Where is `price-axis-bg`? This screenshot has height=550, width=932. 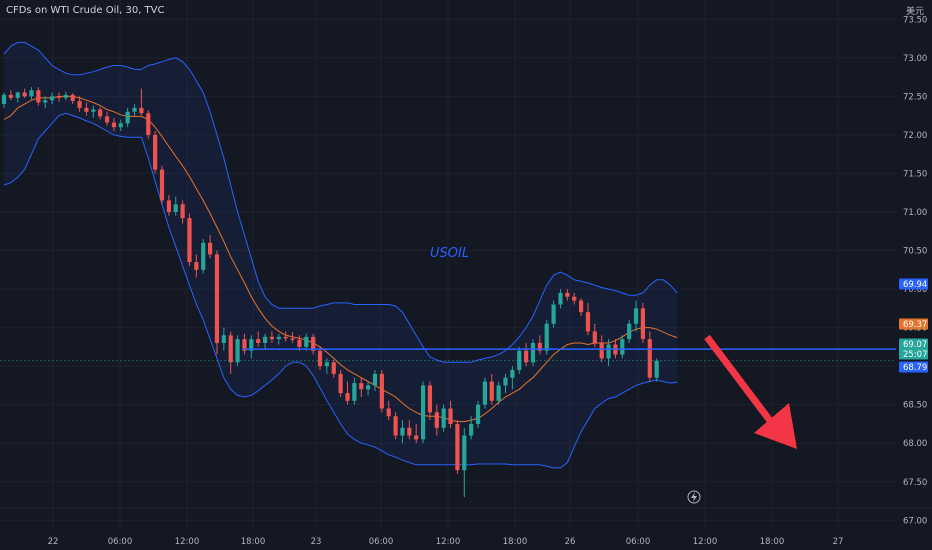
price-axis-bg is located at coordinates (914, 275).